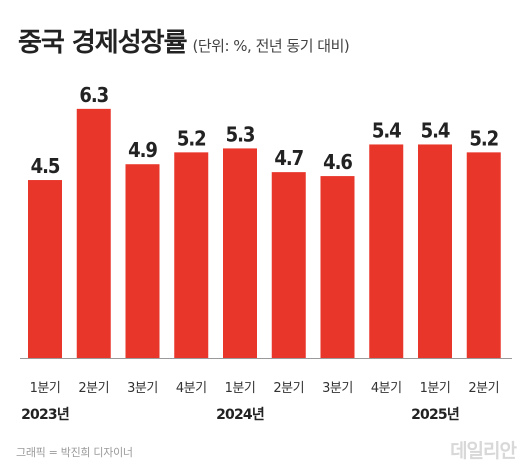 Image resolution: width=530 pixels, height=474 pixels. Describe the element at coordinates (240, 134) in the screenshot. I see `data-label: 5.3` at that location.